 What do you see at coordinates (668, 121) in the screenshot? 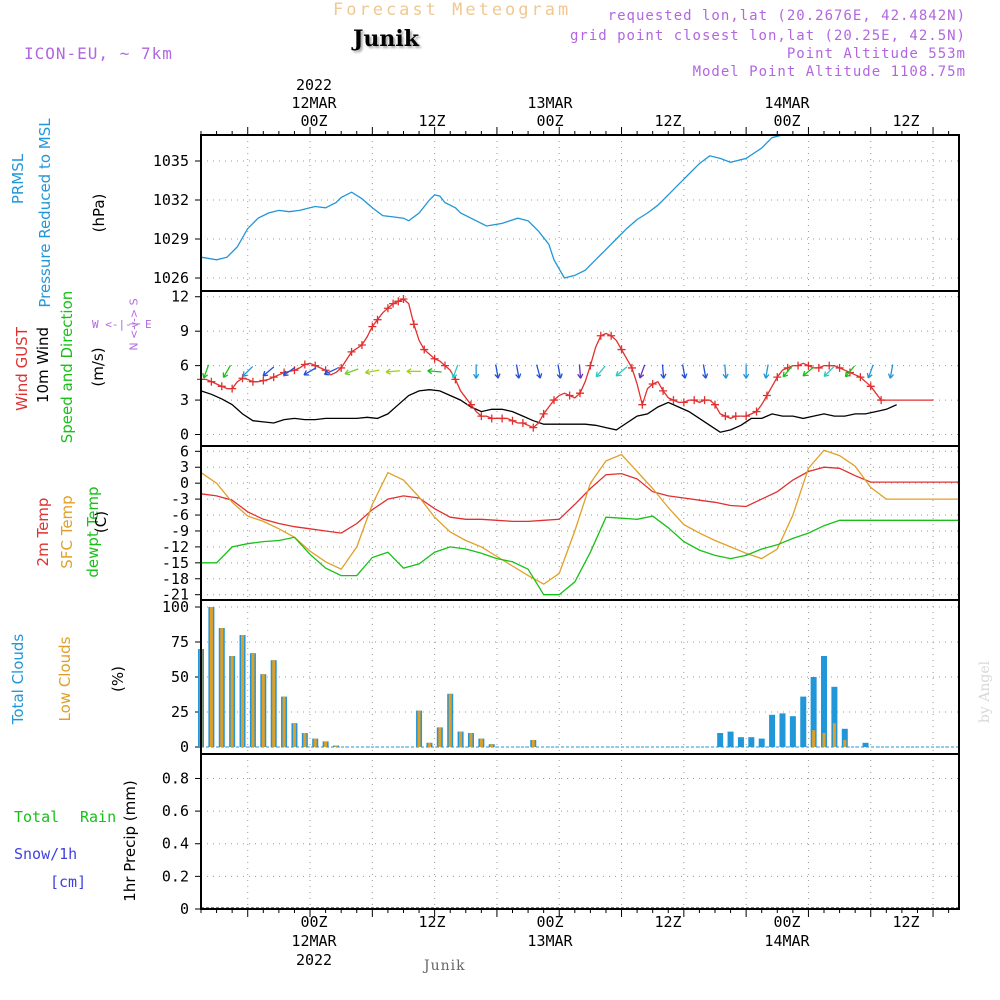
I see `top-hour-3: 12Z` at bounding box center [668, 121].